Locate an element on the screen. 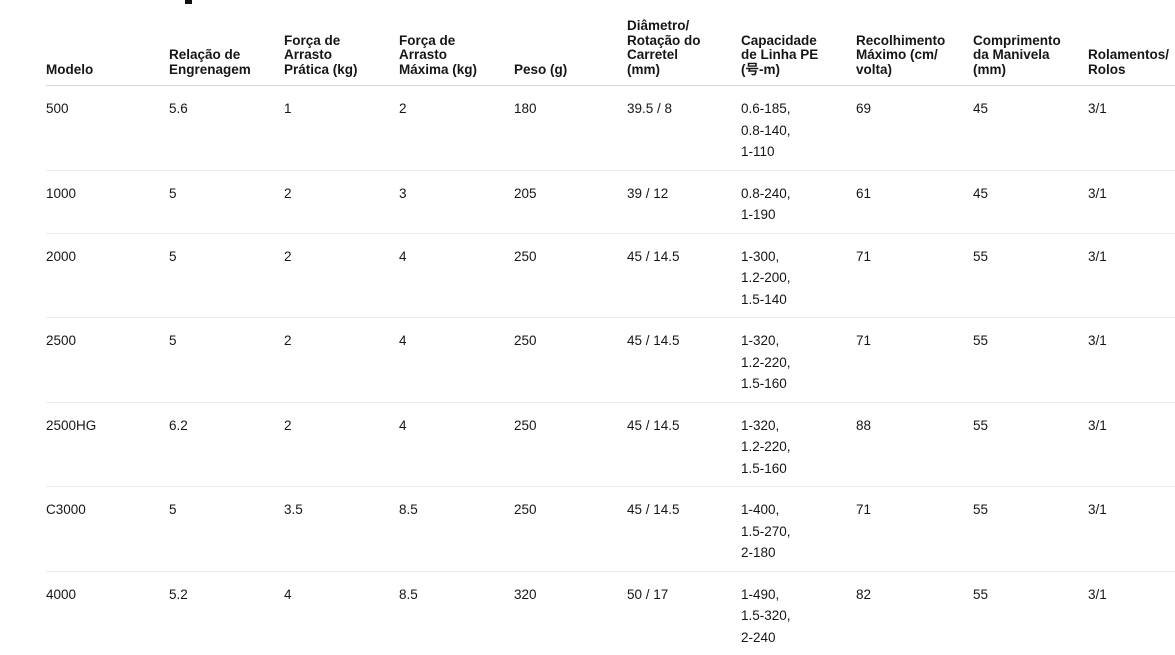  table-cell-modelo: C3000 is located at coordinates (107, 529).